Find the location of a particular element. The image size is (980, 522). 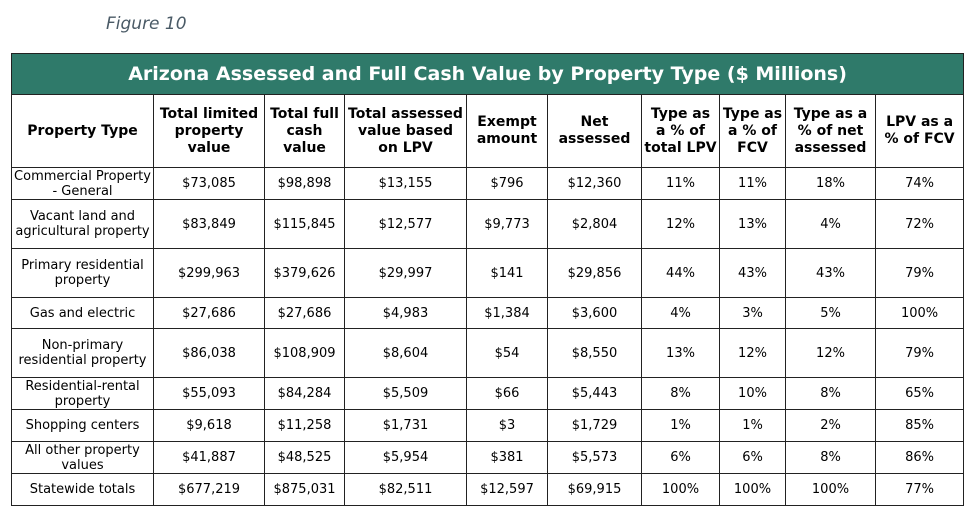

value-cell: $9,773 is located at coordinates (507, 224).